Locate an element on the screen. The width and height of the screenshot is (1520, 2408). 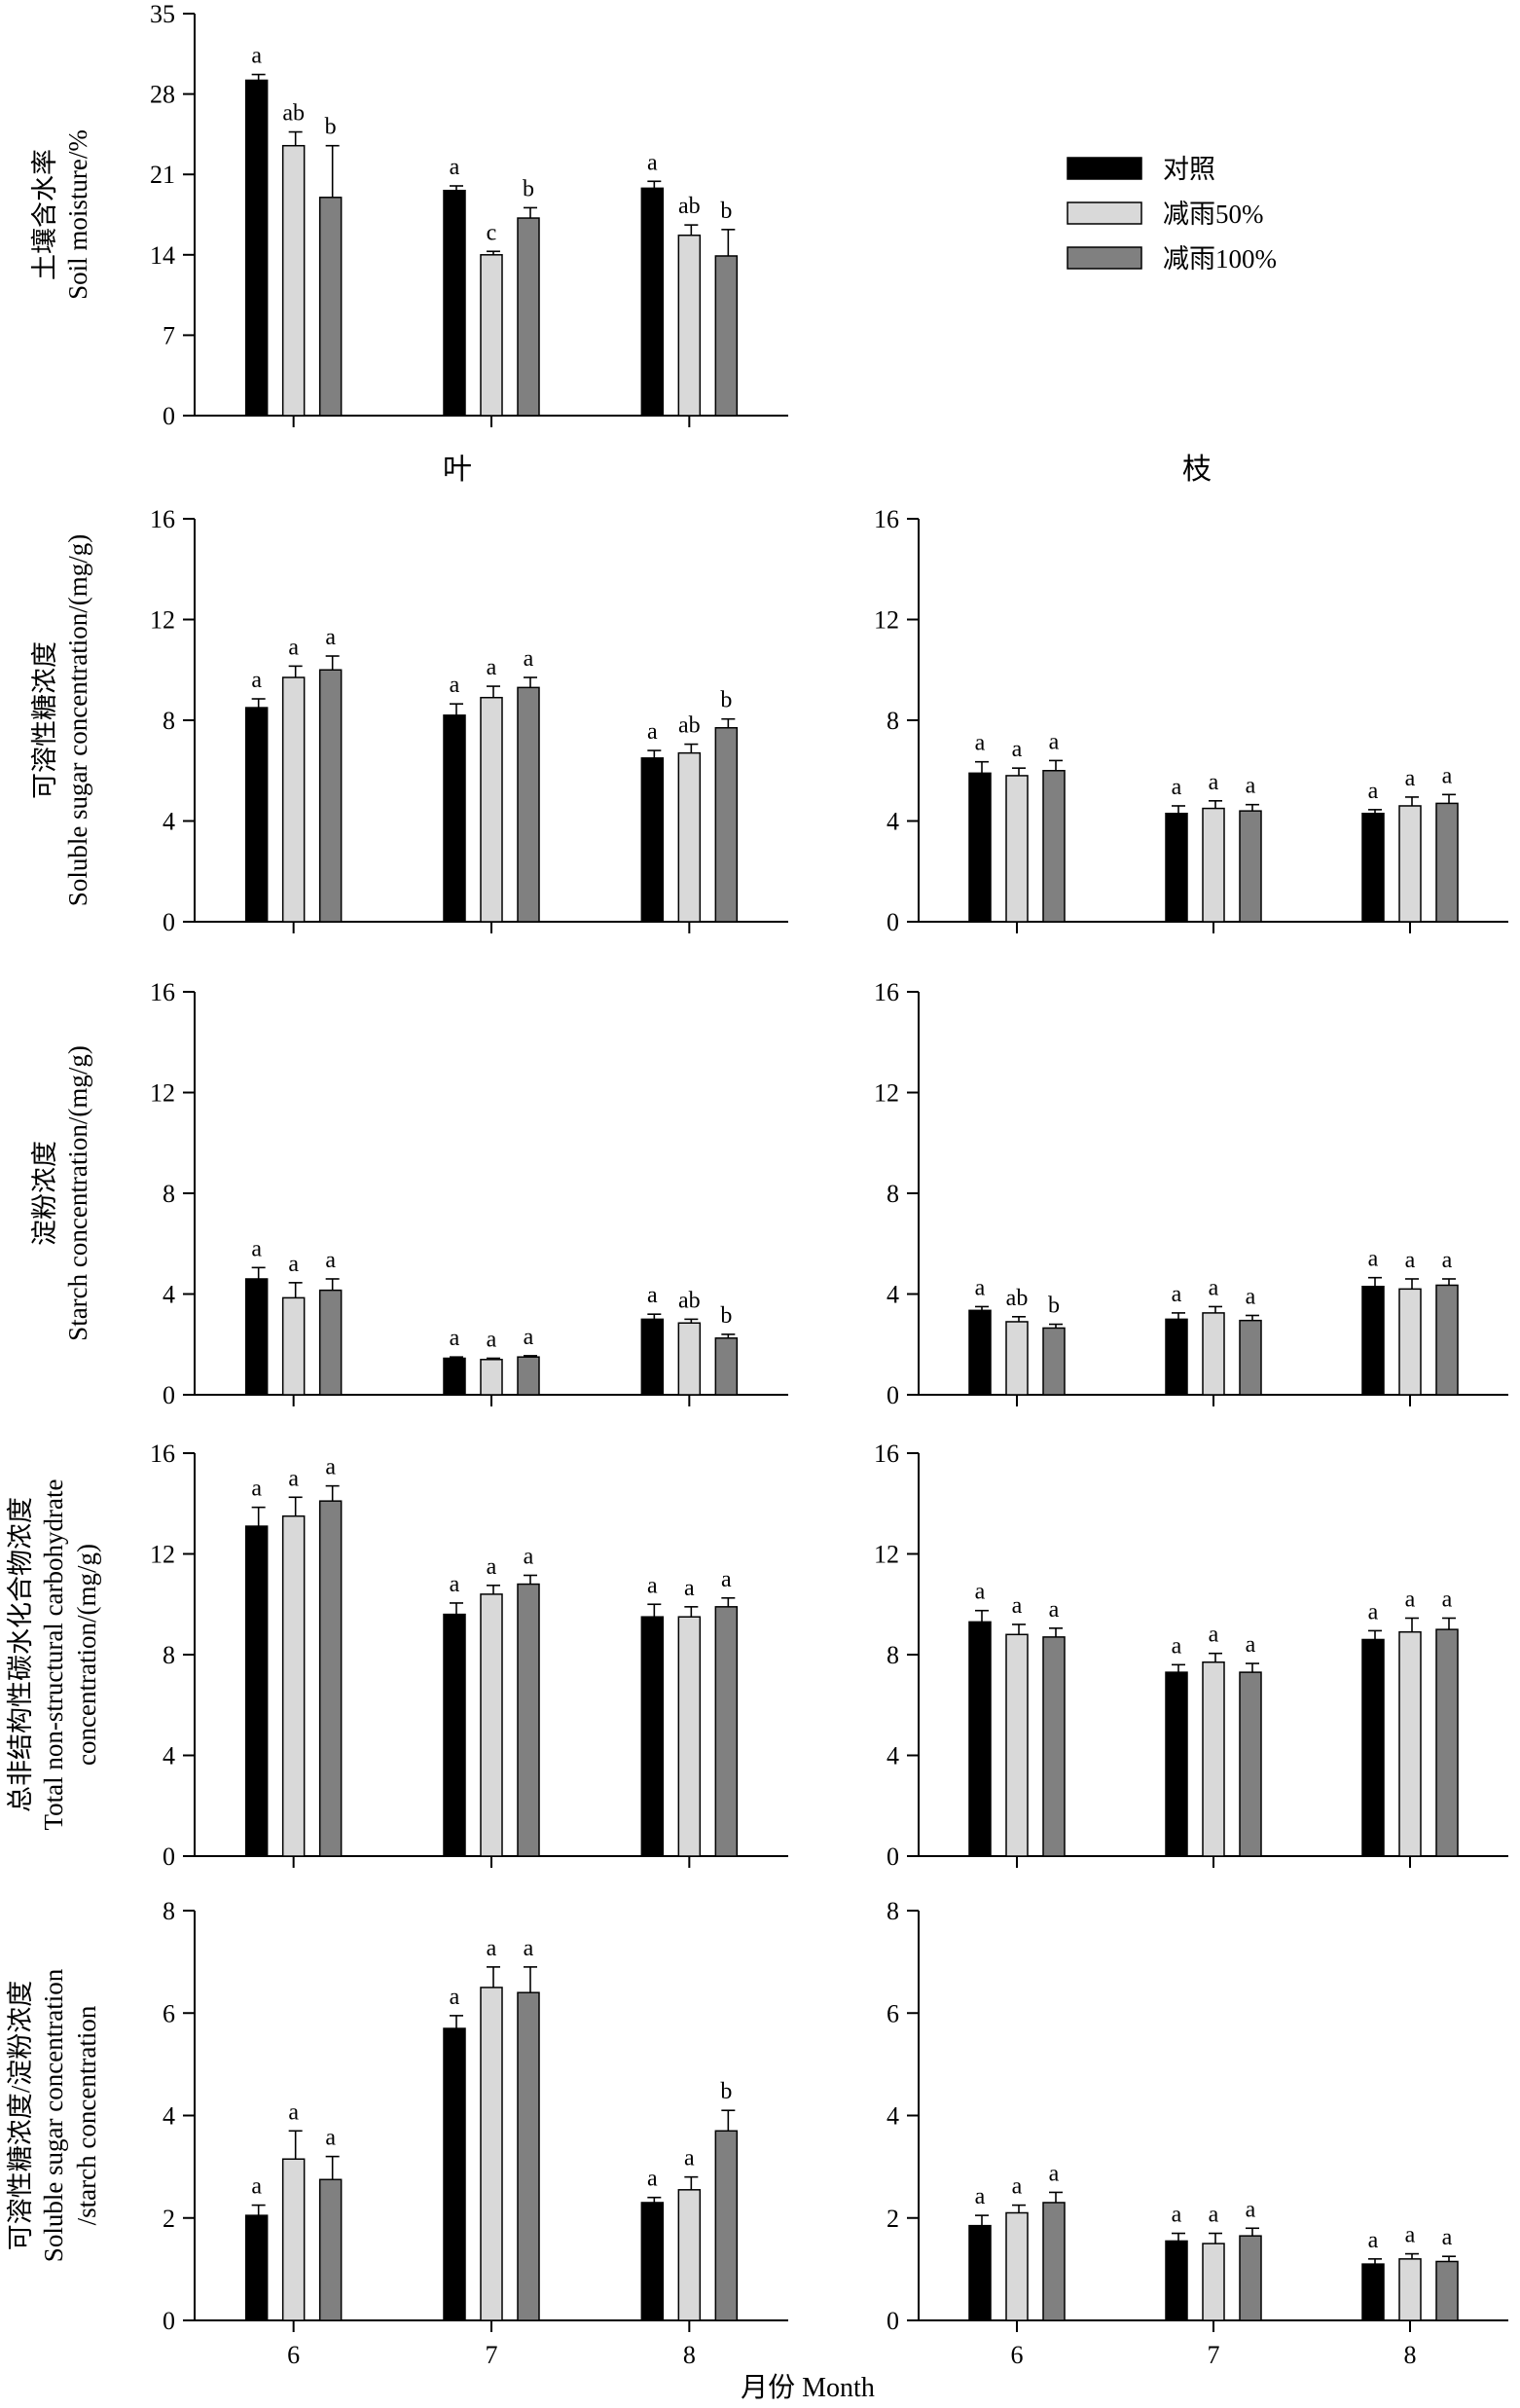
y-tick-label: 35 is located at coordinates (162, 14).